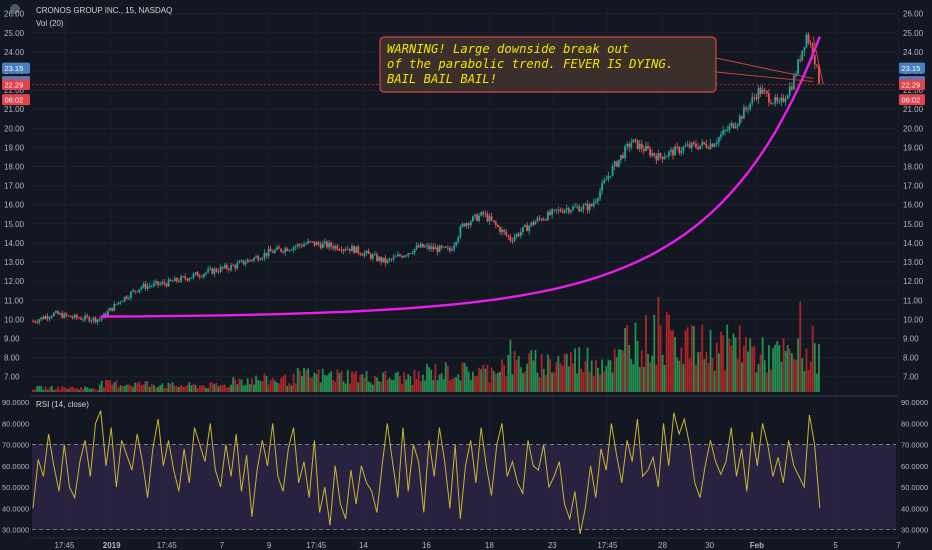  I want to click on right-price-tag: 06:02, so click(911, 100).